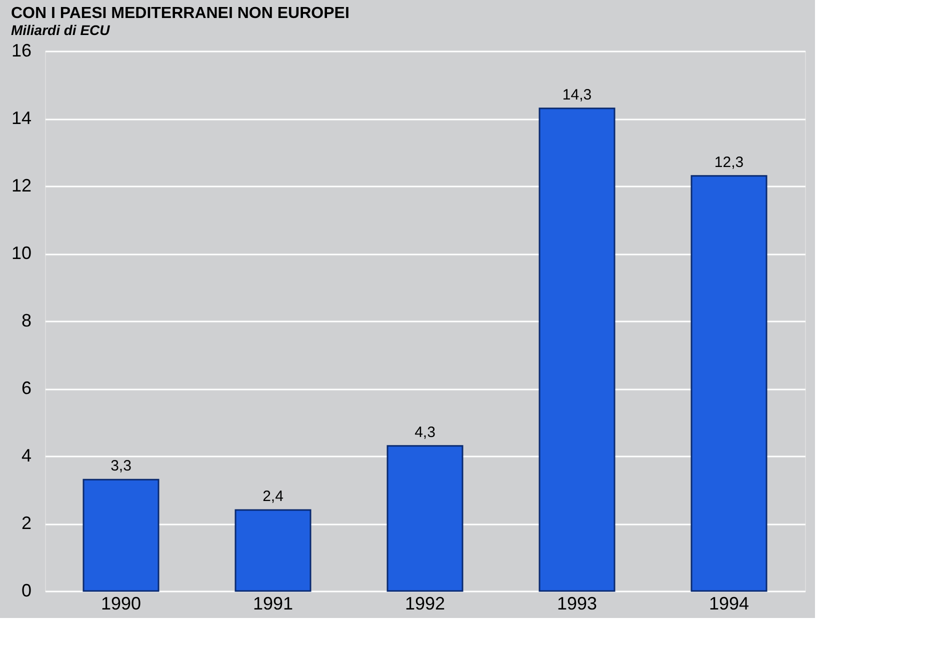 This screenshot has width=952, height=663. I want to click on data-label: 2,4, so click(273, 496).